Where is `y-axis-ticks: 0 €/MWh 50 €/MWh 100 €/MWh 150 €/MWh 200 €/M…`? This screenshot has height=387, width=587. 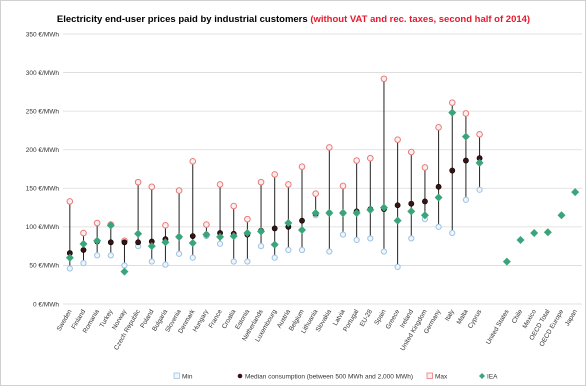
y-axis-ticks: 0 €/MWh 50 €/MWh 100 €/MWh 150 €/MWh 200 €/M… is located at coordinates (43, 169).